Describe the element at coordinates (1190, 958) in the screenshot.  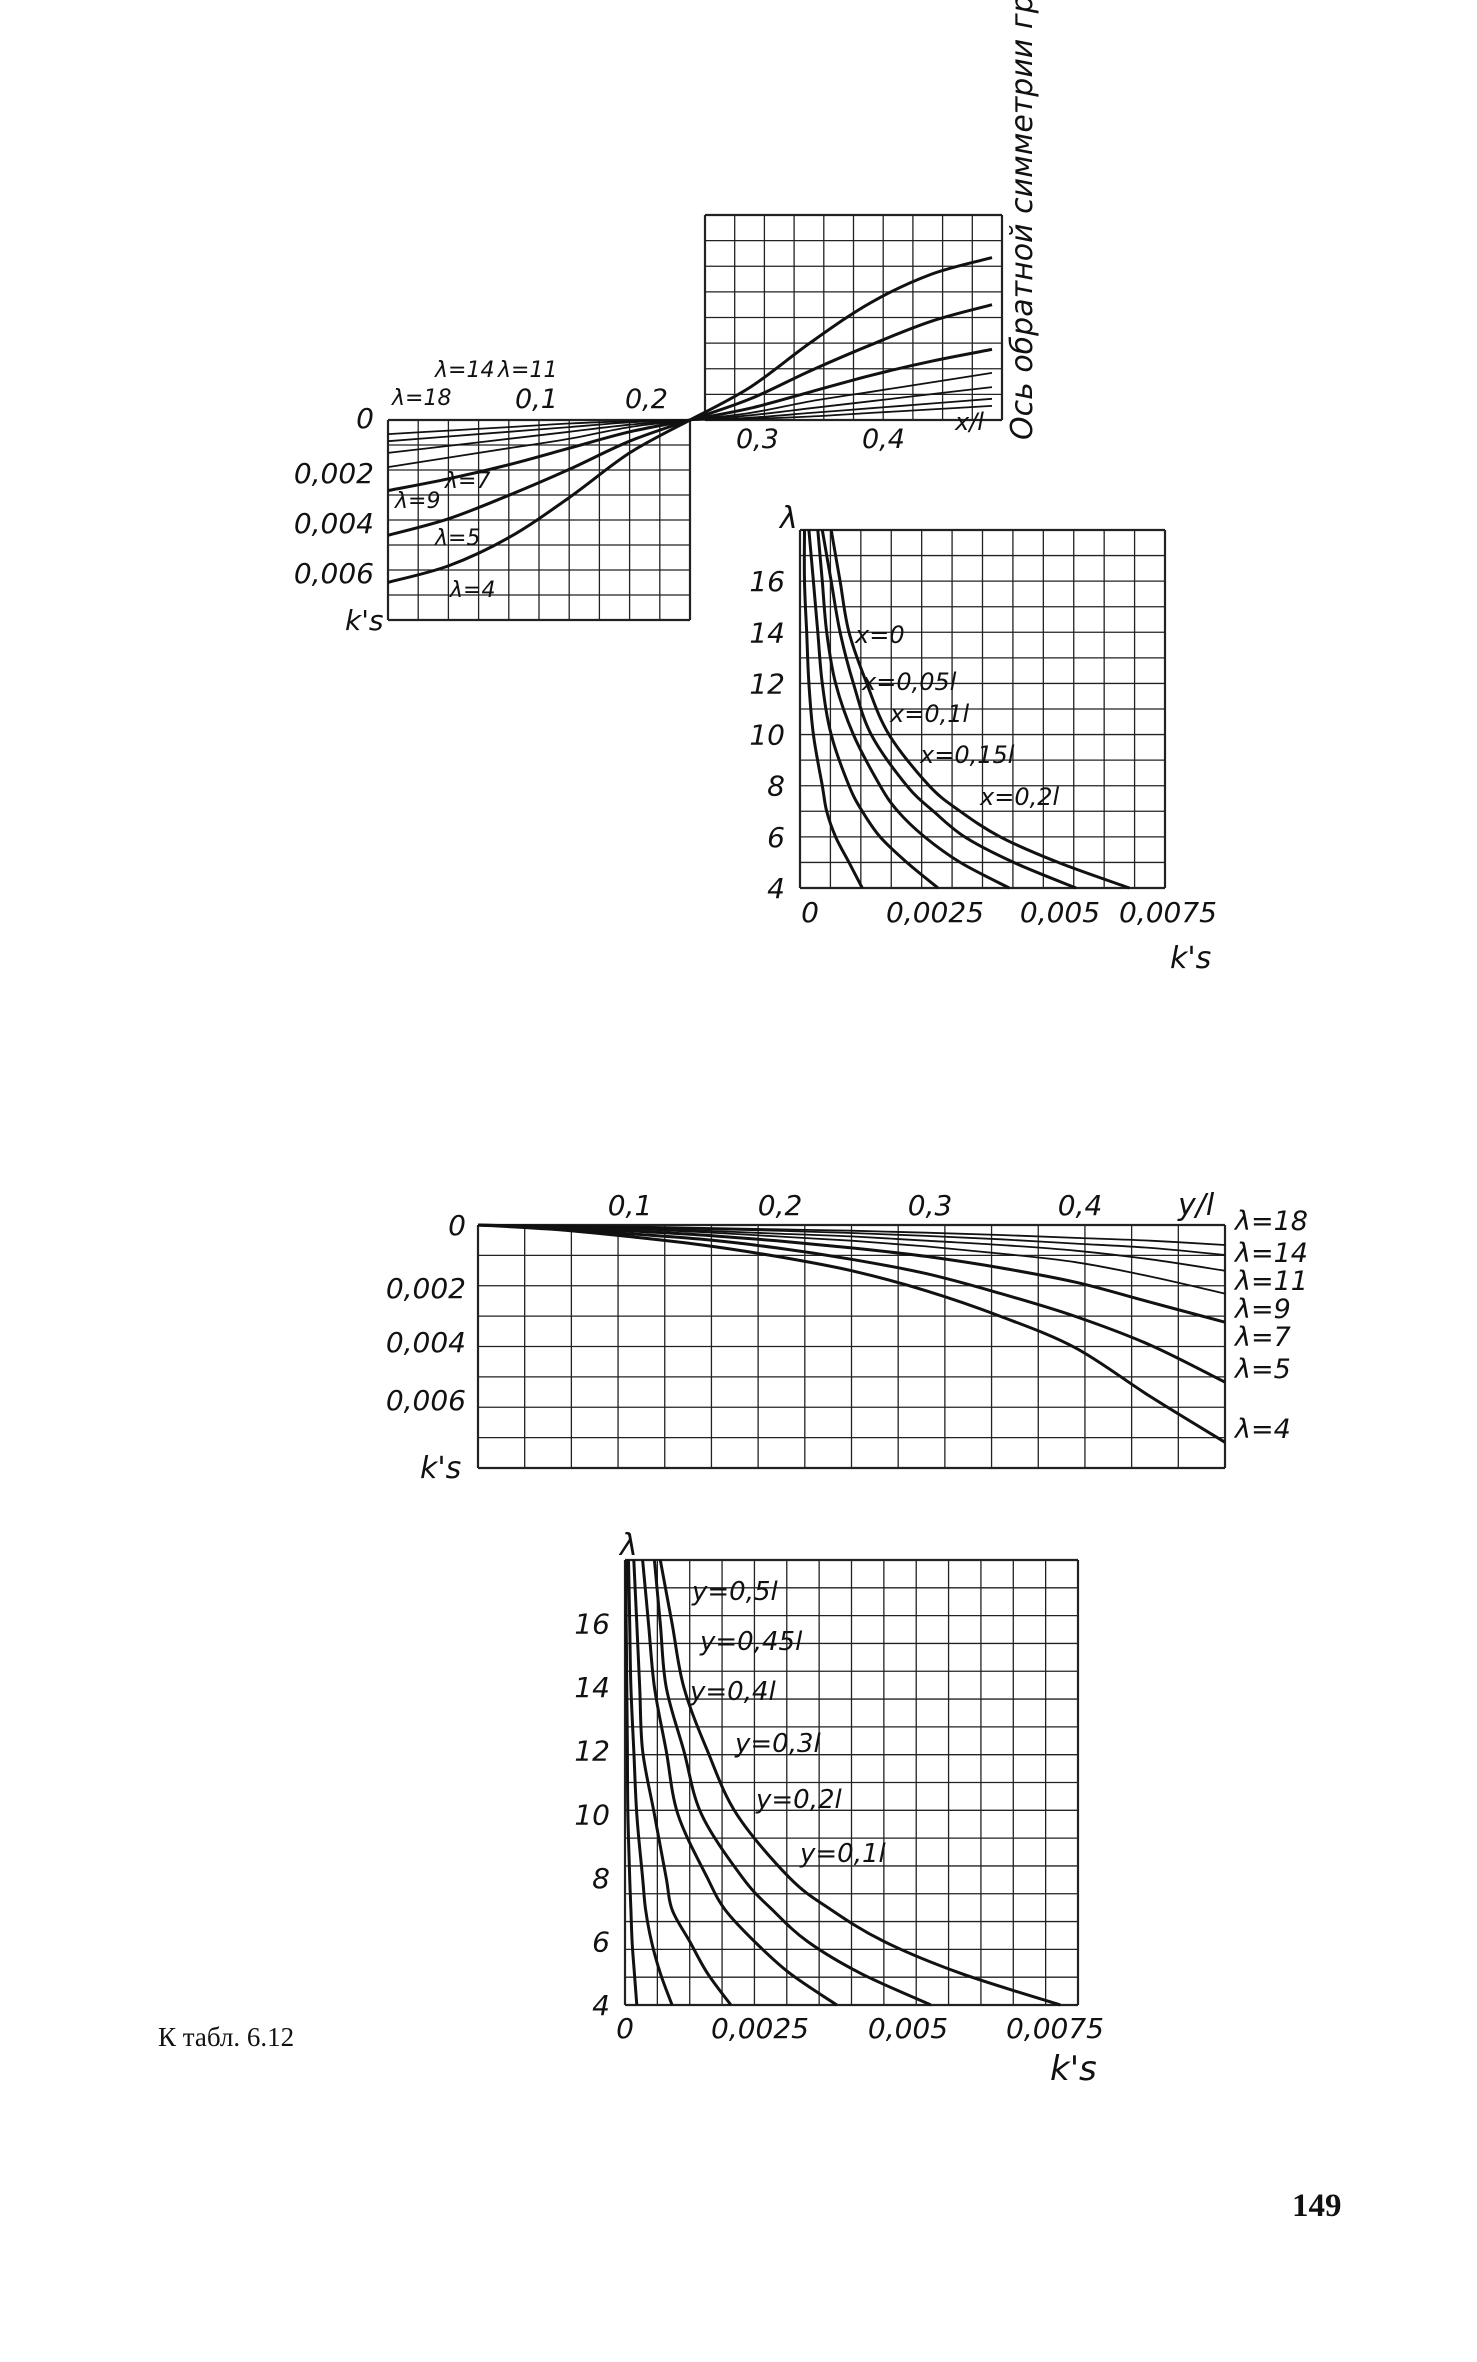
I see `chart2-x-axis-label: k's` at that location.